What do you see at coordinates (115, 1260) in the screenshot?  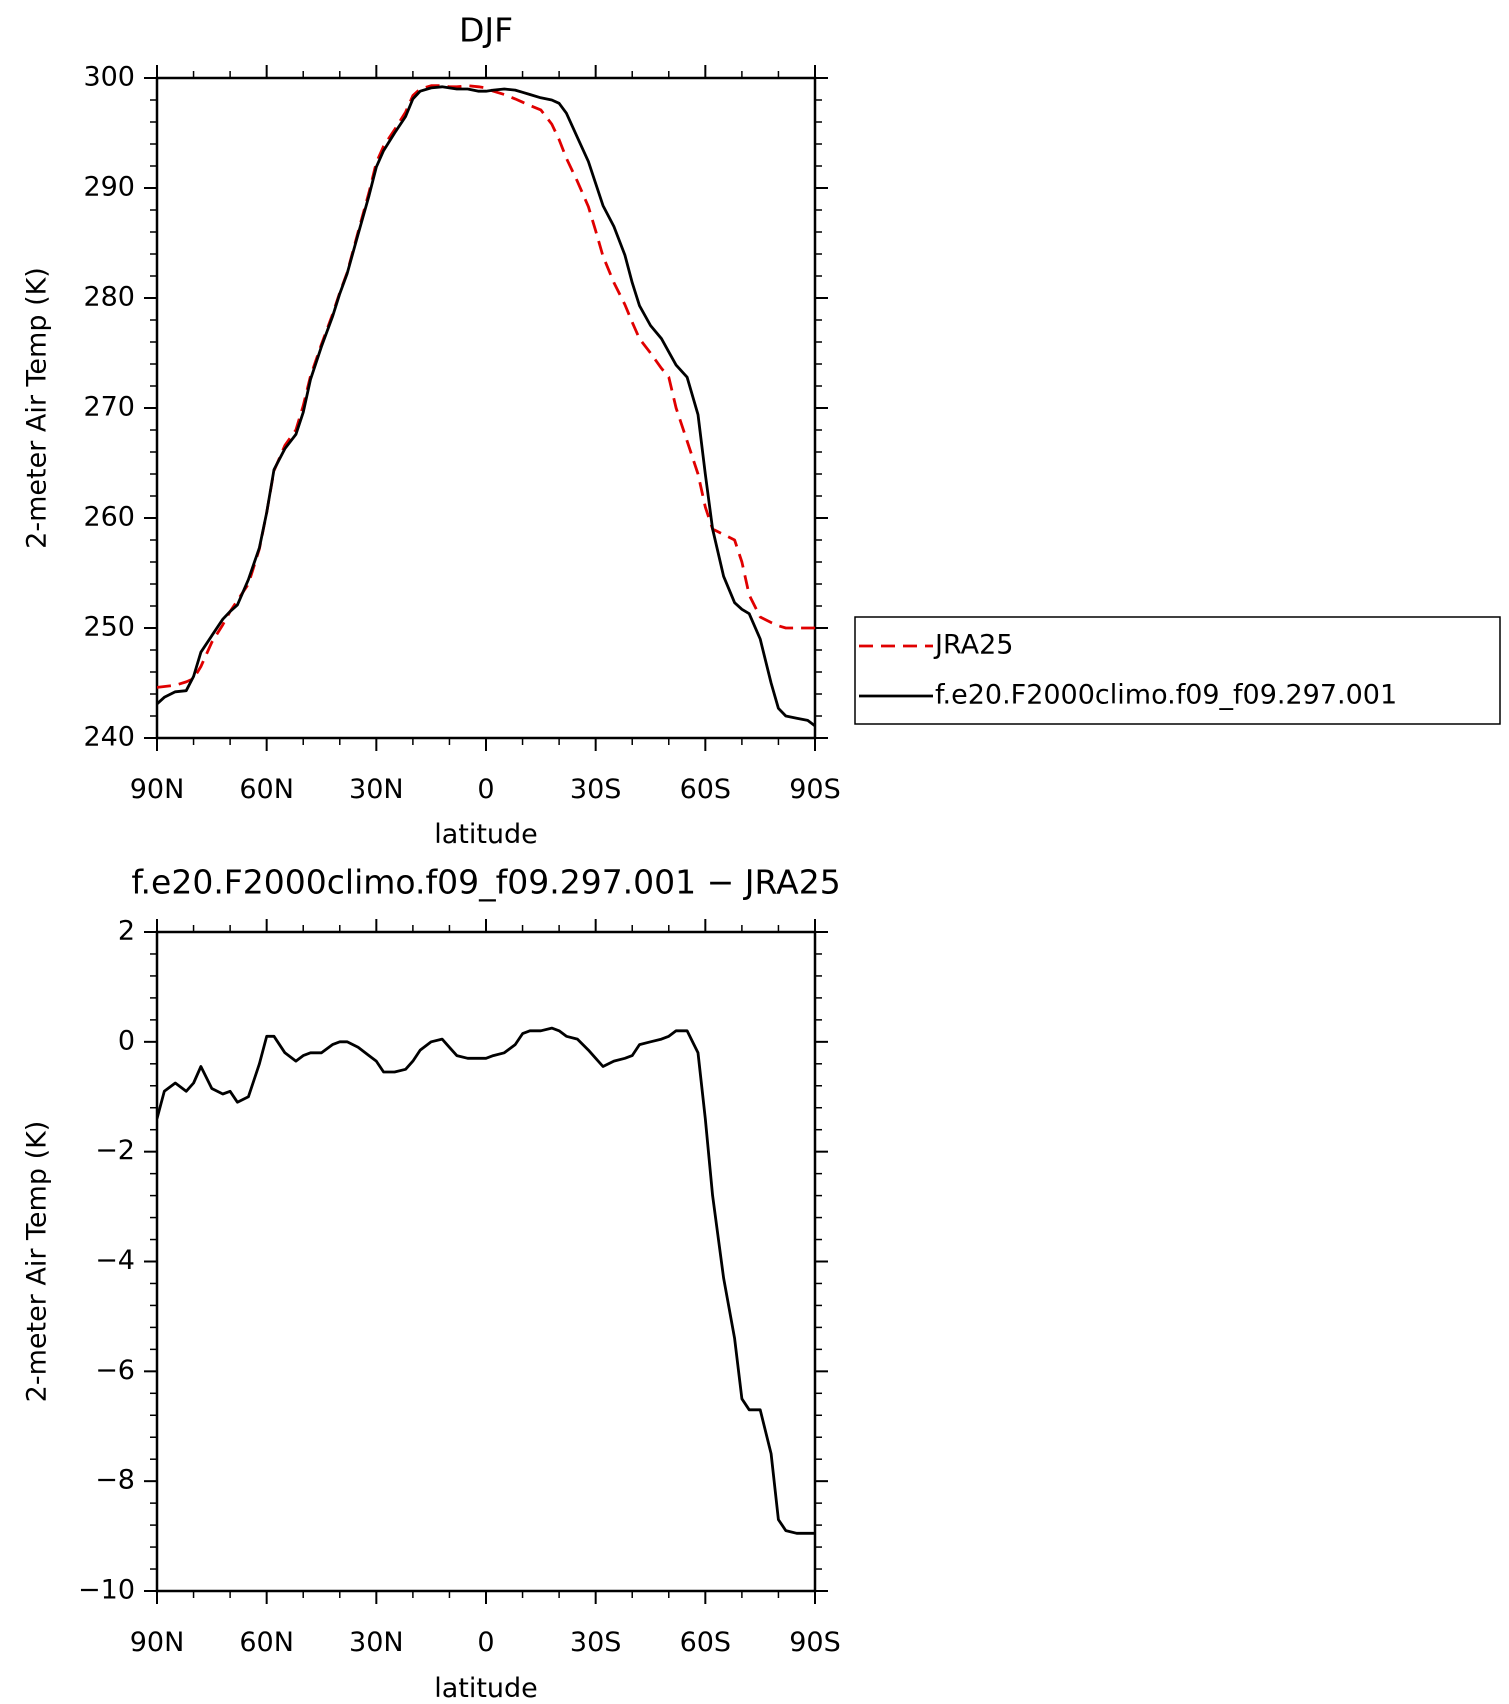 I see `y-tick-label: −4` at bounding box center [115, 1260].